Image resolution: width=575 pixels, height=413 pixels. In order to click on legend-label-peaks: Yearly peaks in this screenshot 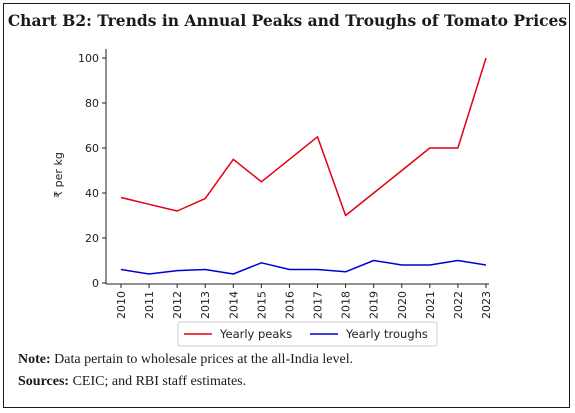, I will do `click(255, 334)`.